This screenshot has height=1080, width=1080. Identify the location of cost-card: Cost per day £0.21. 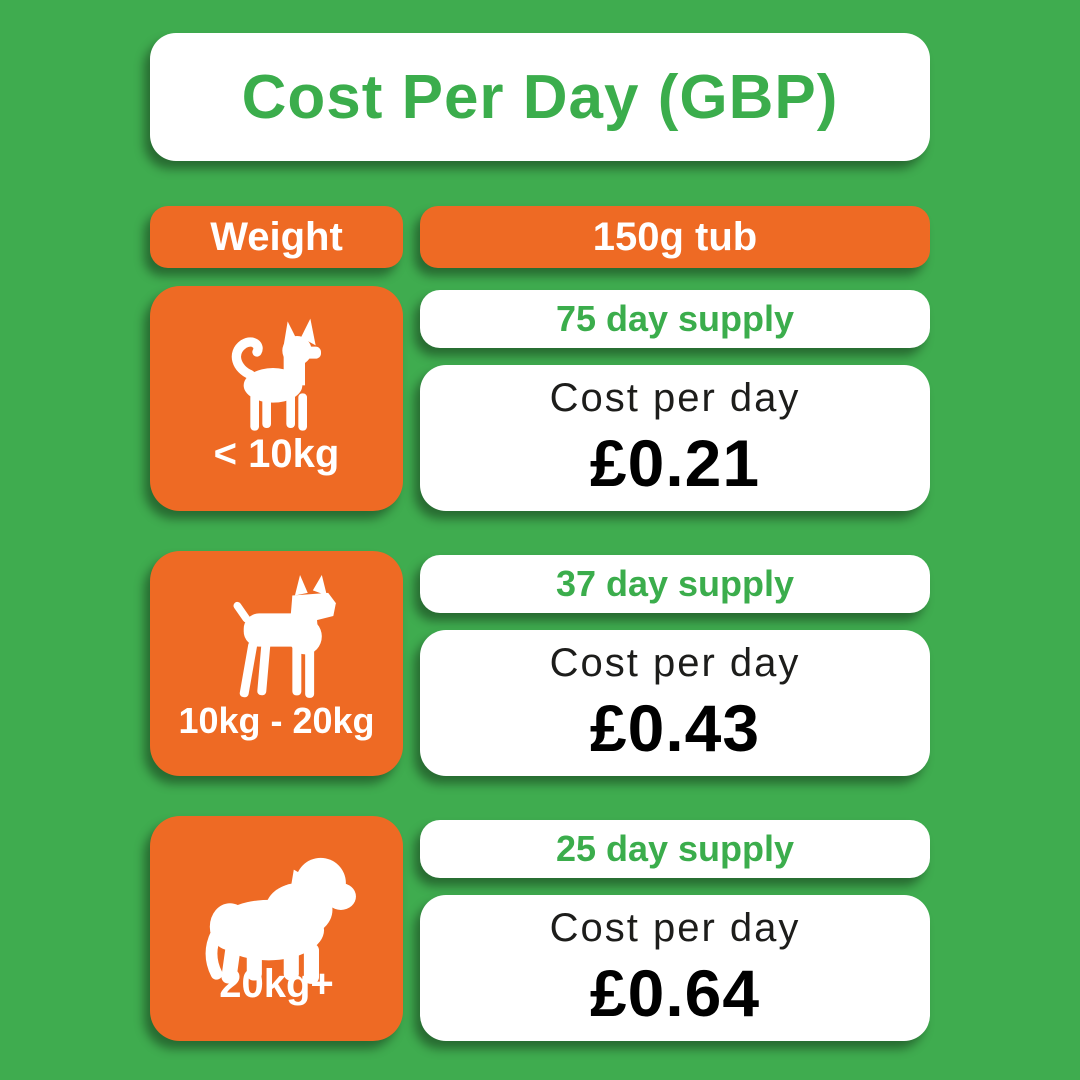
(675, 438).